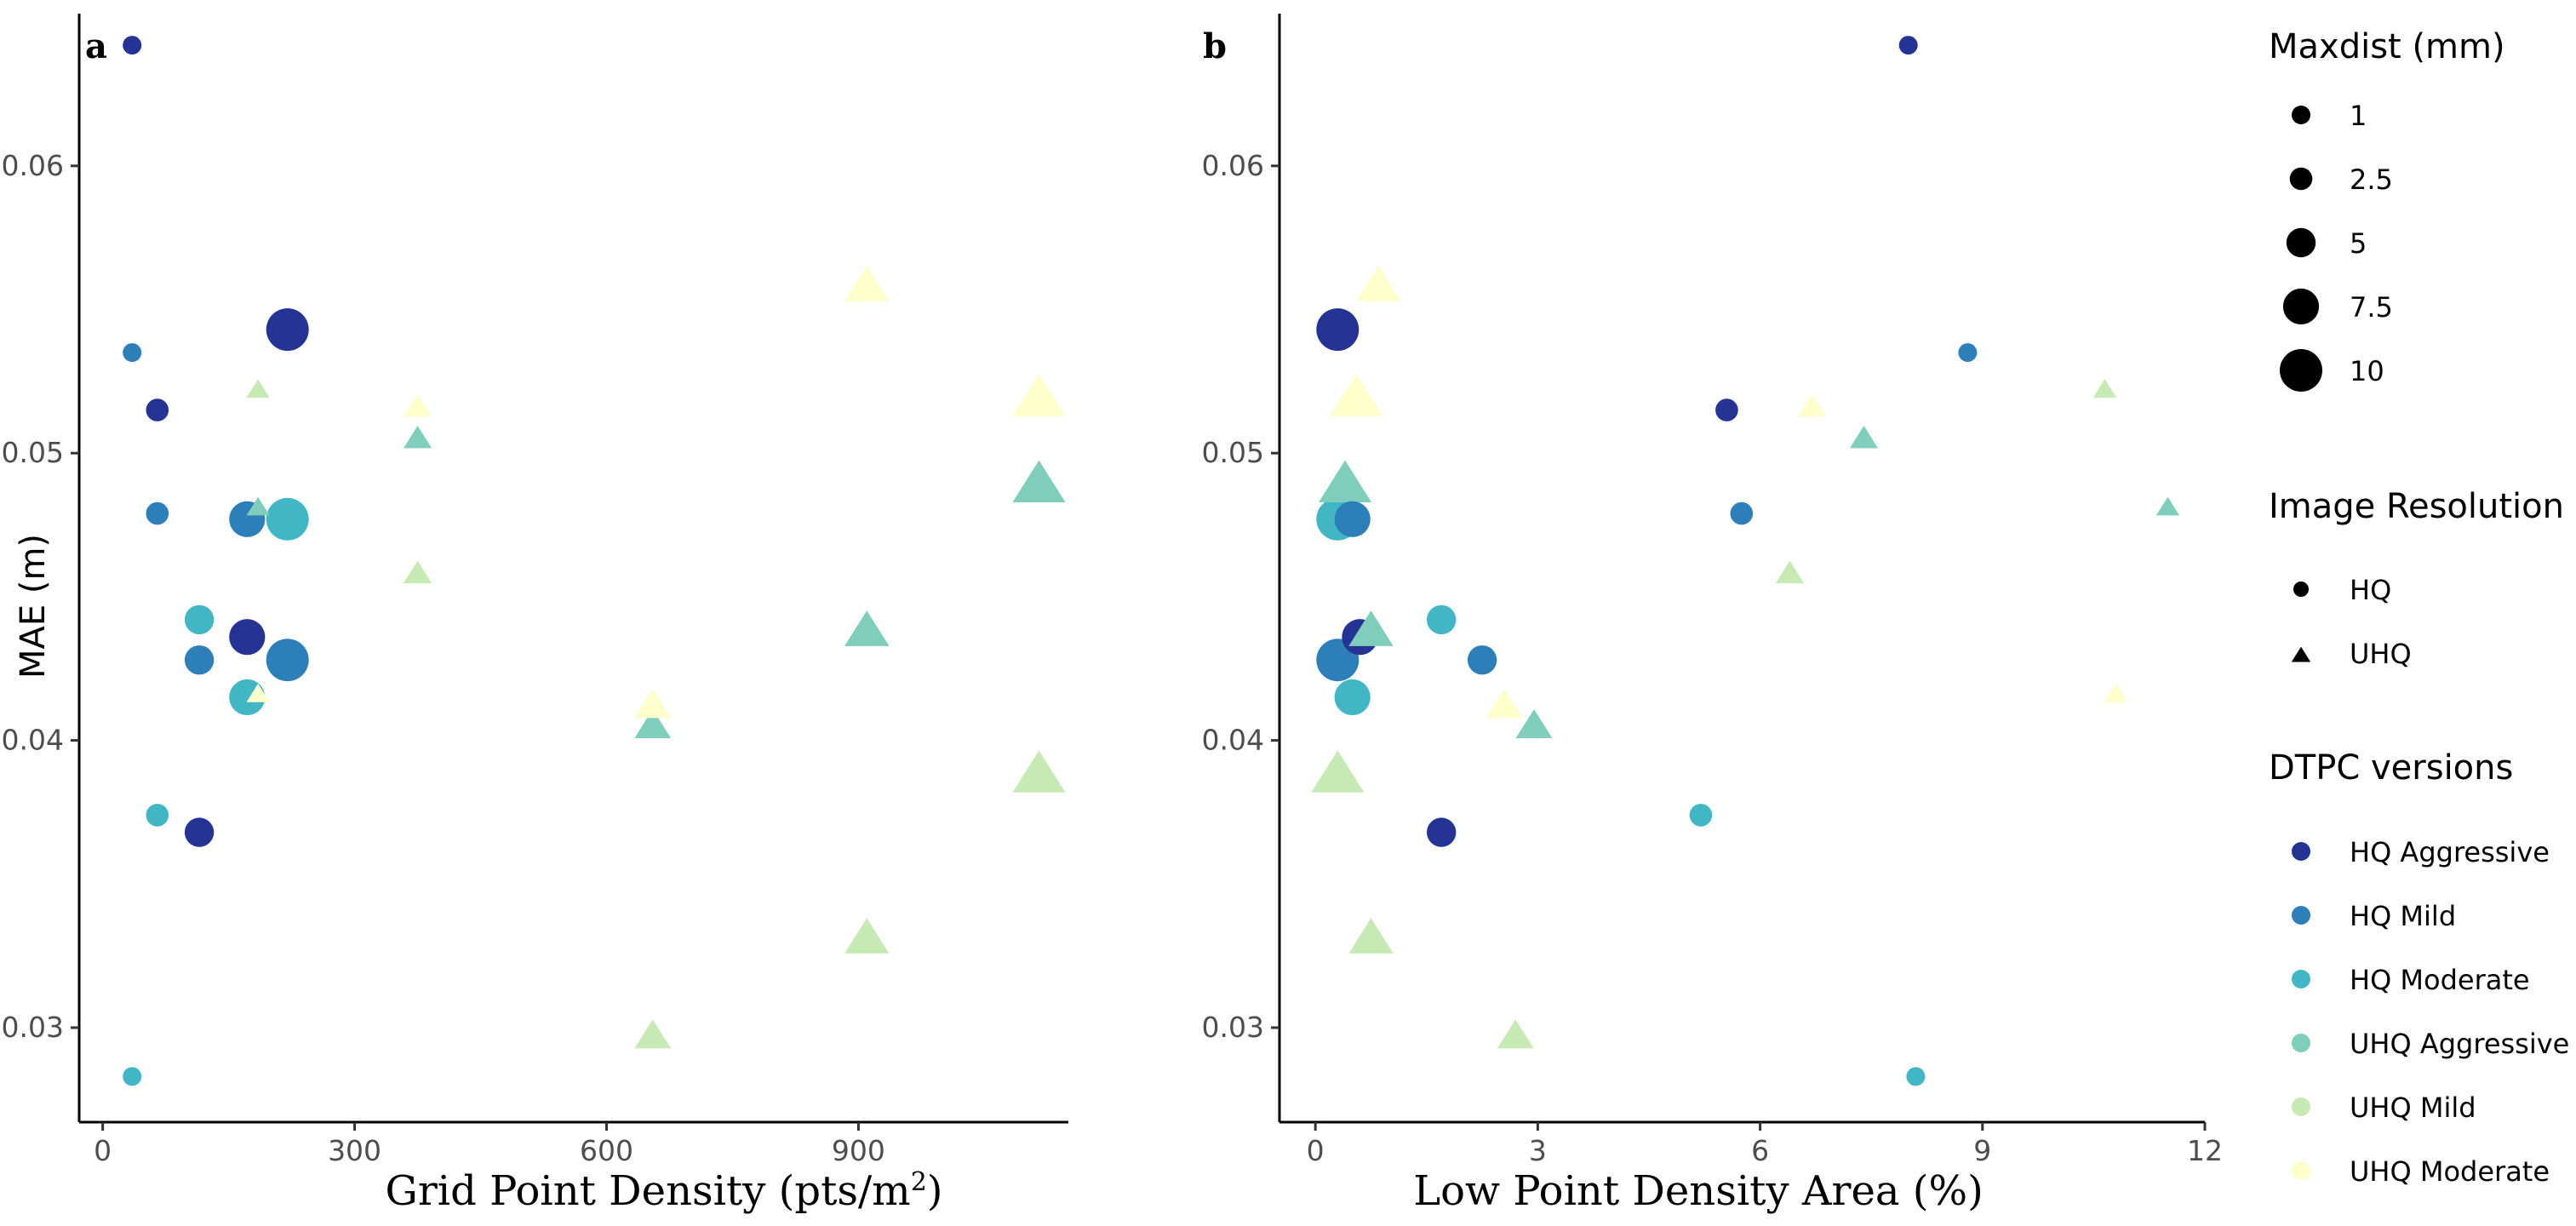 Image resolution: width=2576 pixels, height=1226 pixels. I want to click on legend-maxdist-label: 2.5, so click(2371, 179).